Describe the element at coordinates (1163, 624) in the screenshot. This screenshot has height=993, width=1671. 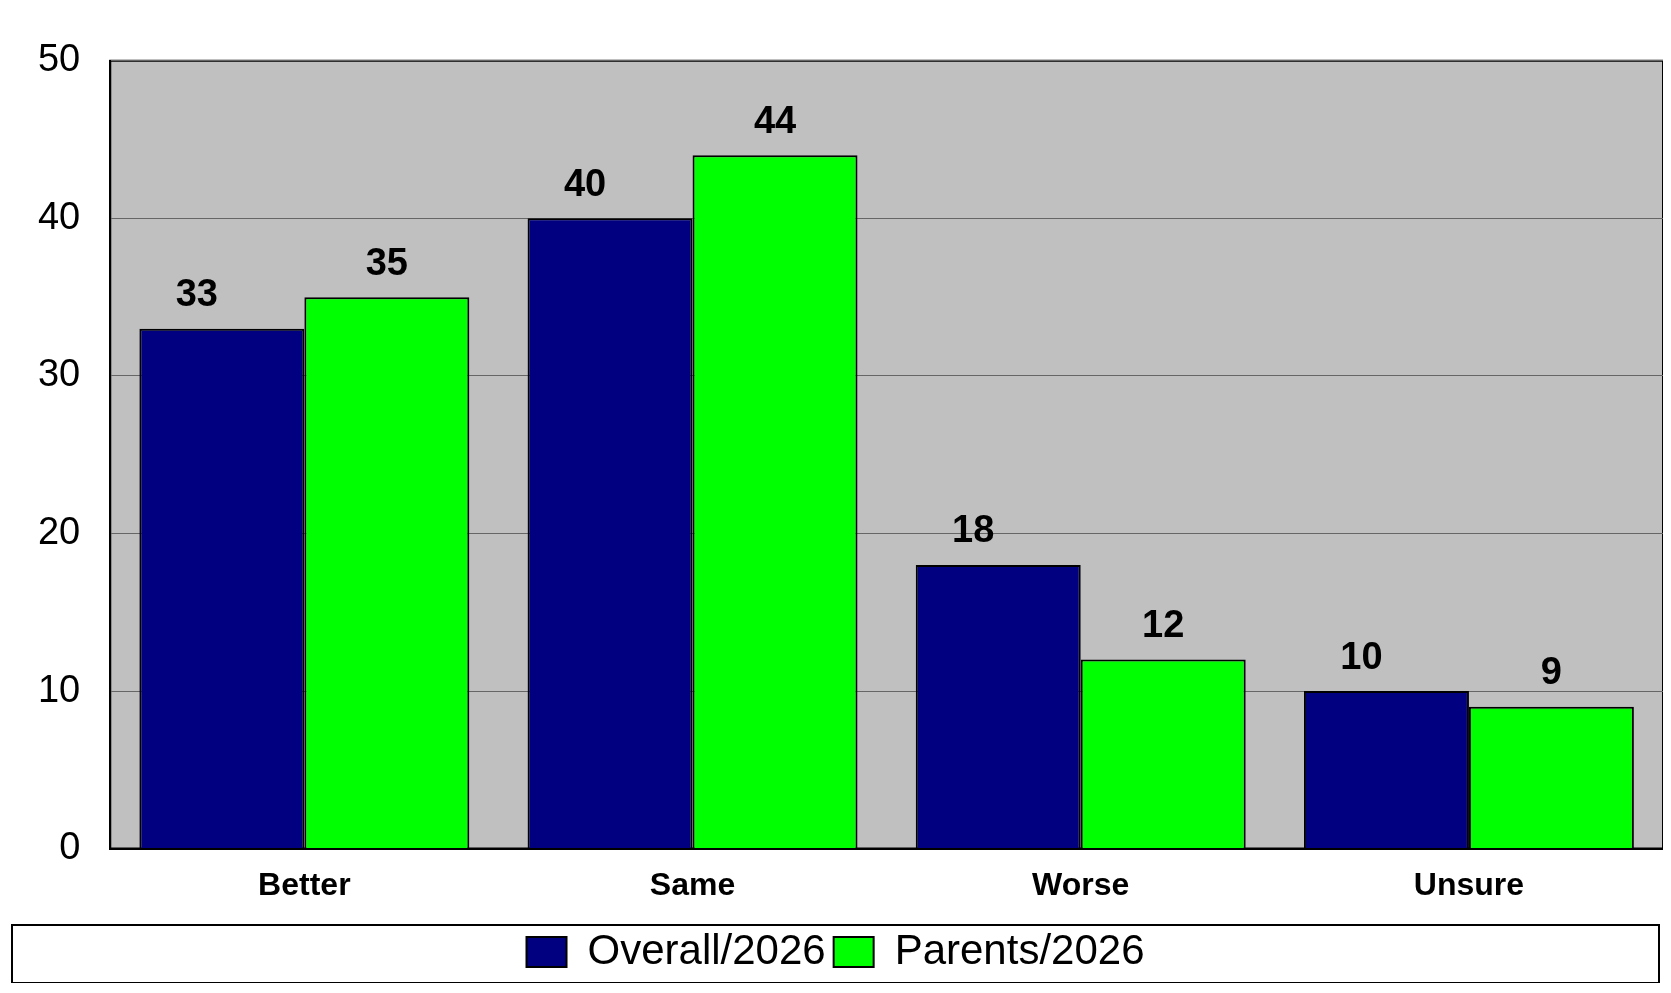
I see `data-label: 12` at that location.